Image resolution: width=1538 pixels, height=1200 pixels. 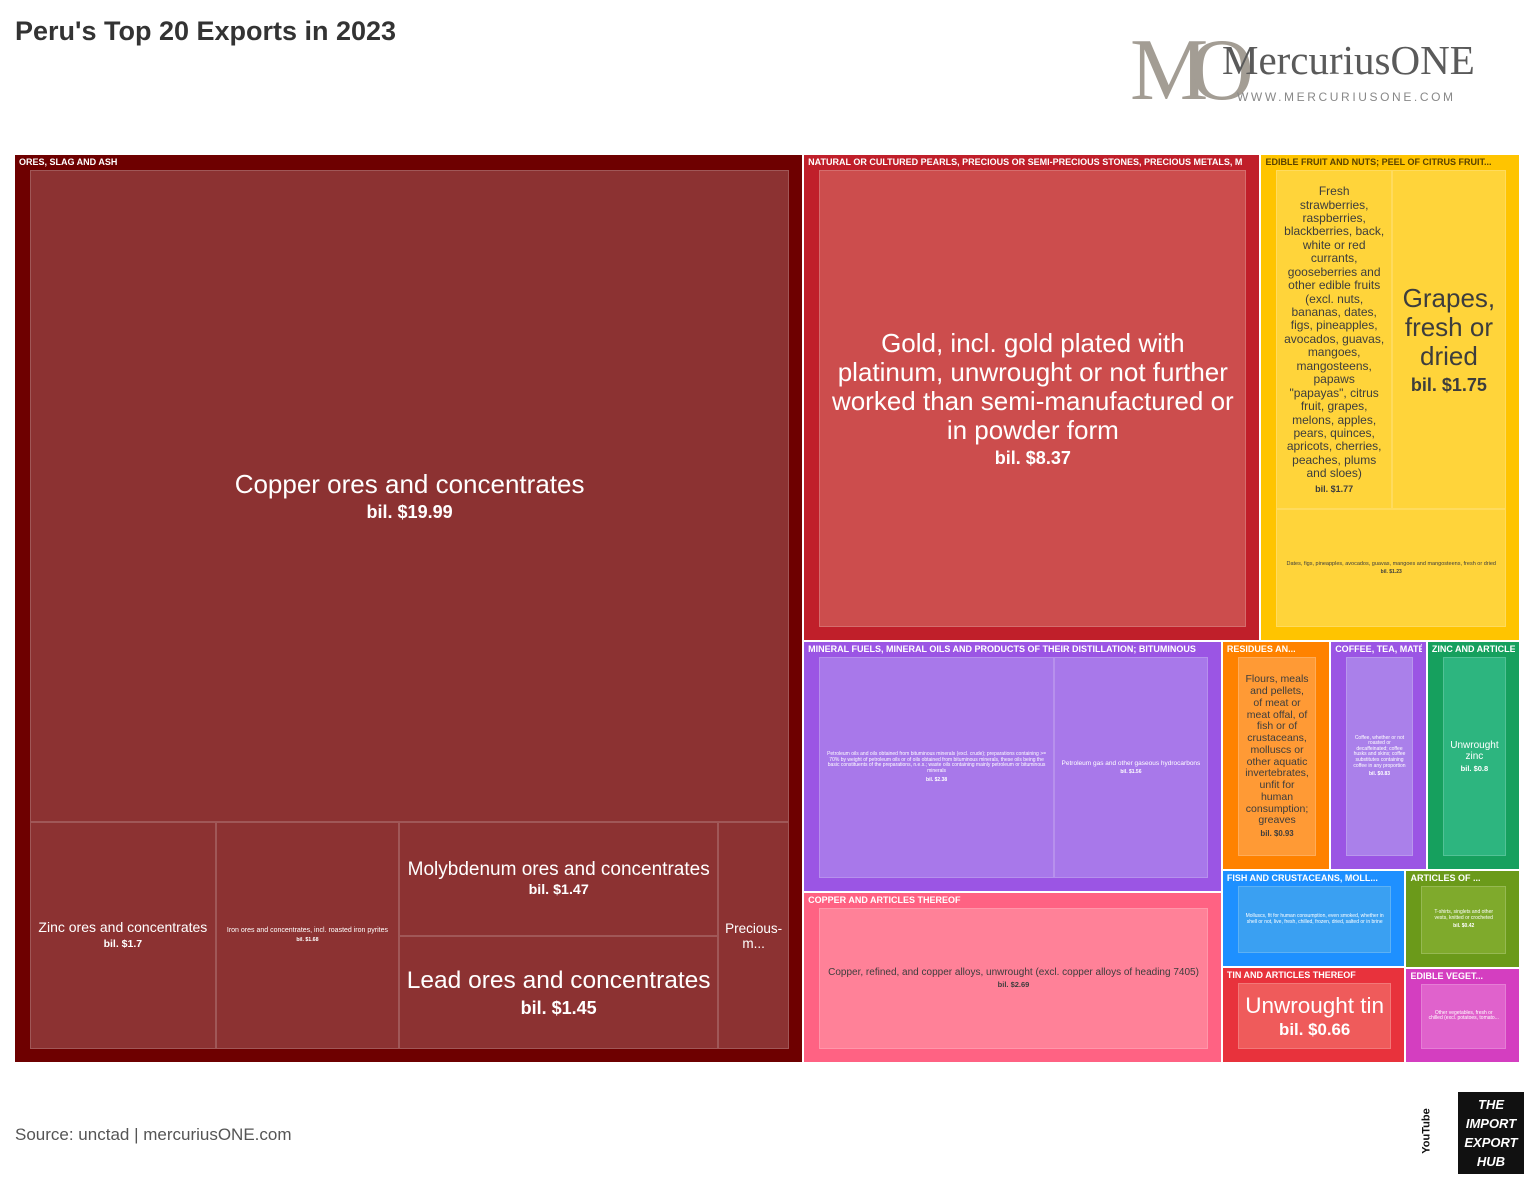 I want to click on leaf-label: Molybdenum ores and concentrates, so click(x=558, y=870).